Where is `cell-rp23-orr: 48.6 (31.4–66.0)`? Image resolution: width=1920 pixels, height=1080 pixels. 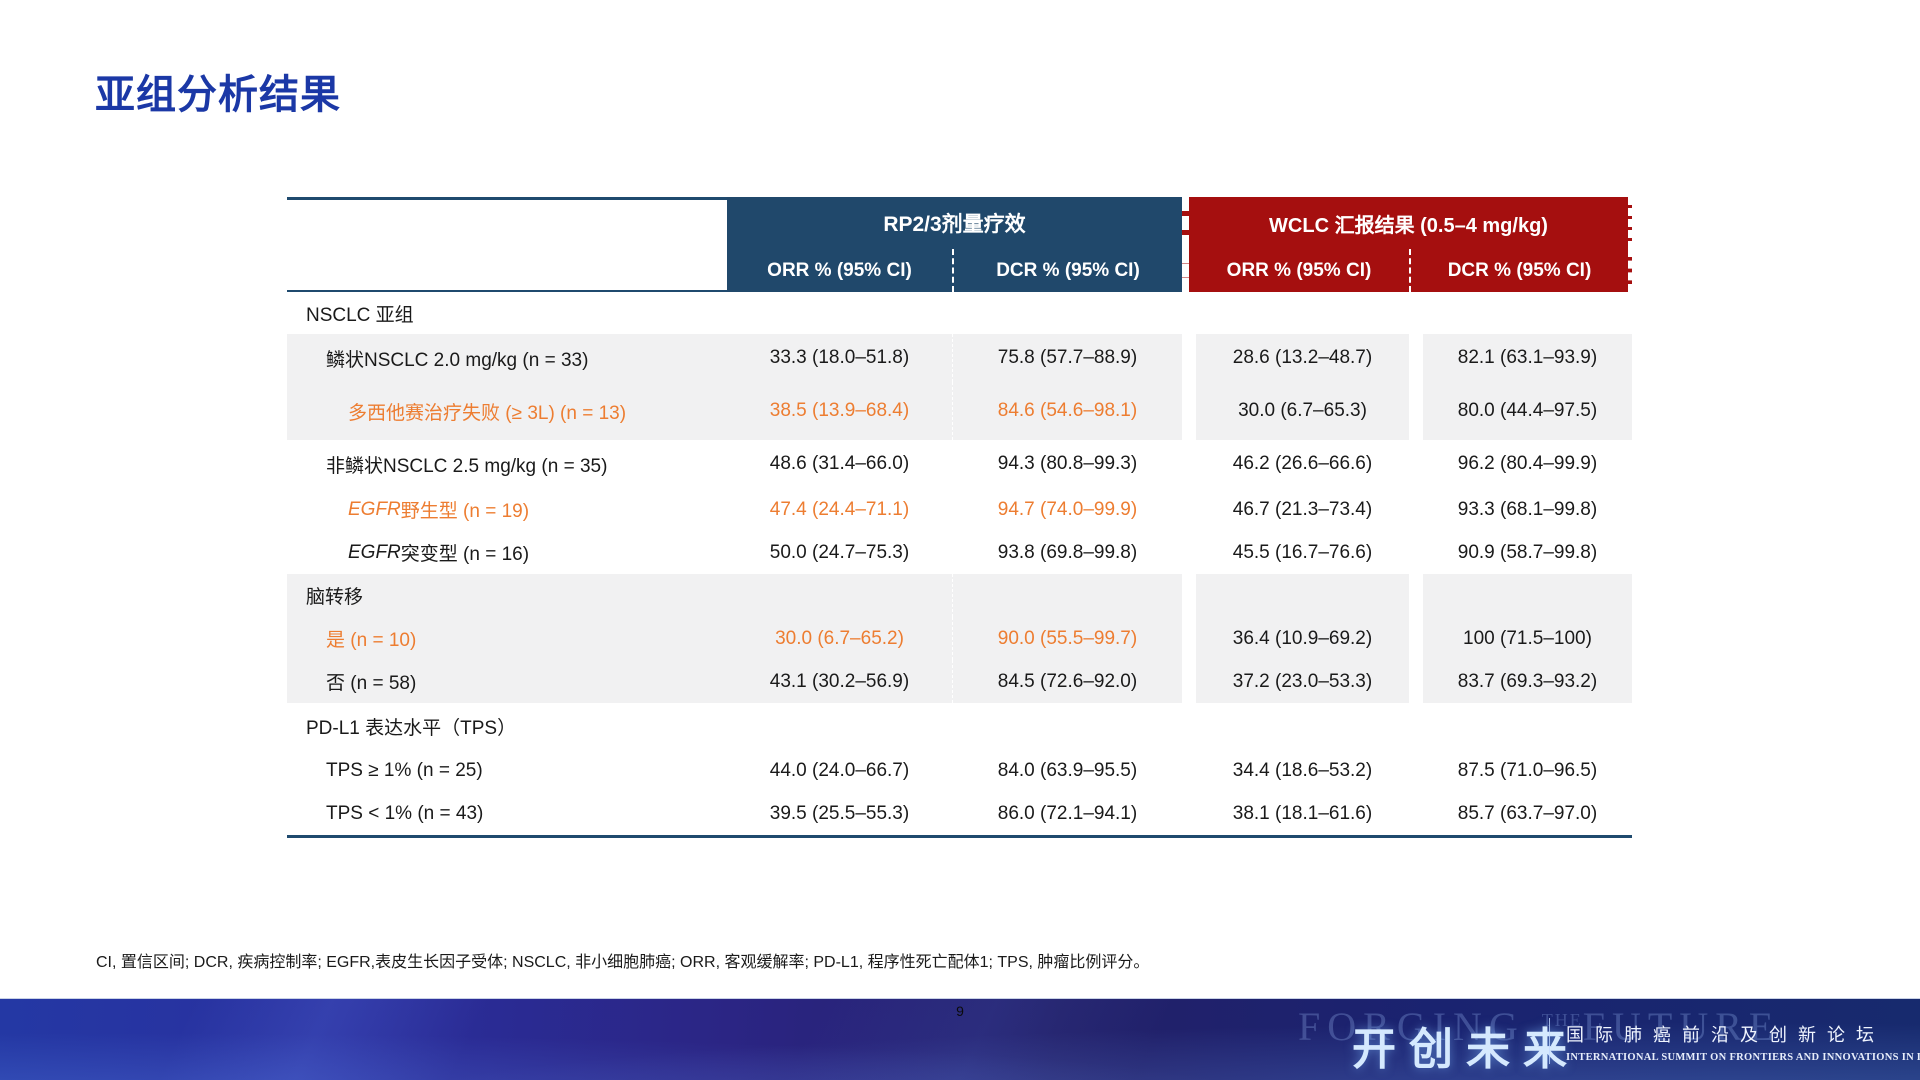 cell-rp23-orr: 48.6 (31.4–66.0) is located at coordinates (839, 464).